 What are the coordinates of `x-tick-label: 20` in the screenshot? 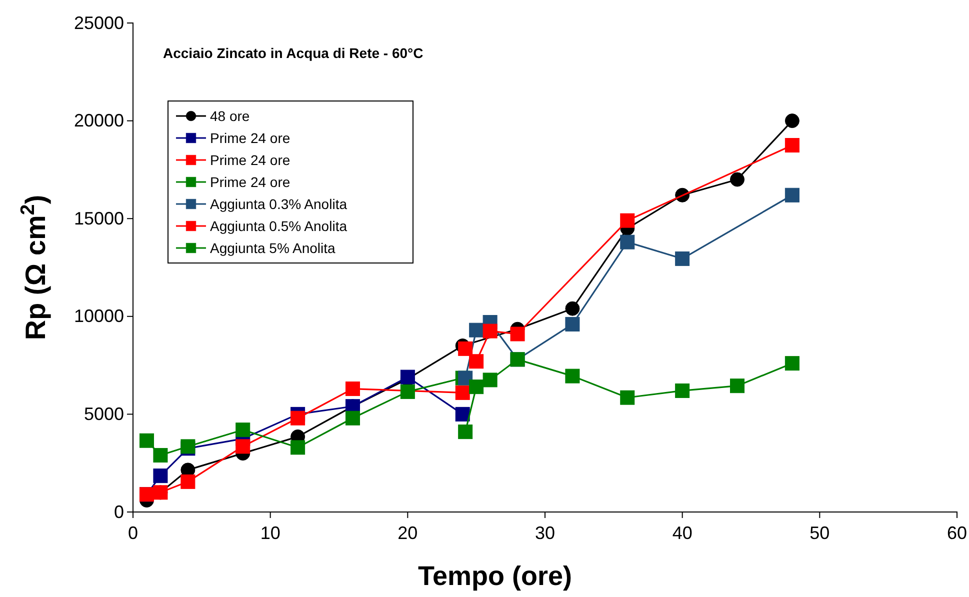 It's located at (408, 533).